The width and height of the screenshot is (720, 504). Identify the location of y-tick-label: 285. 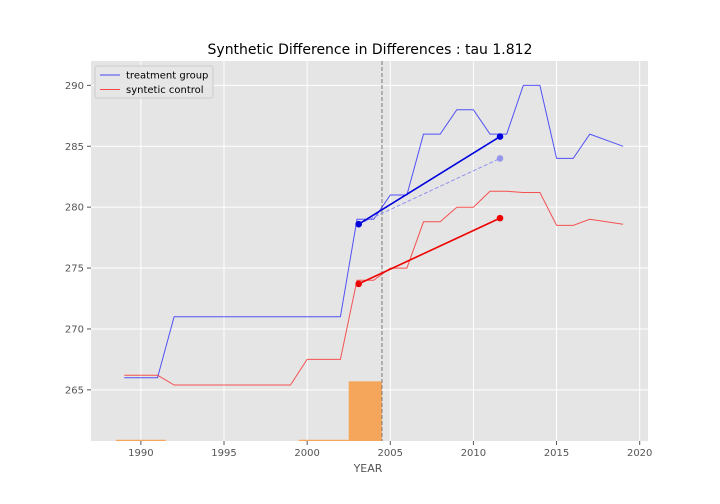
(74, 147).